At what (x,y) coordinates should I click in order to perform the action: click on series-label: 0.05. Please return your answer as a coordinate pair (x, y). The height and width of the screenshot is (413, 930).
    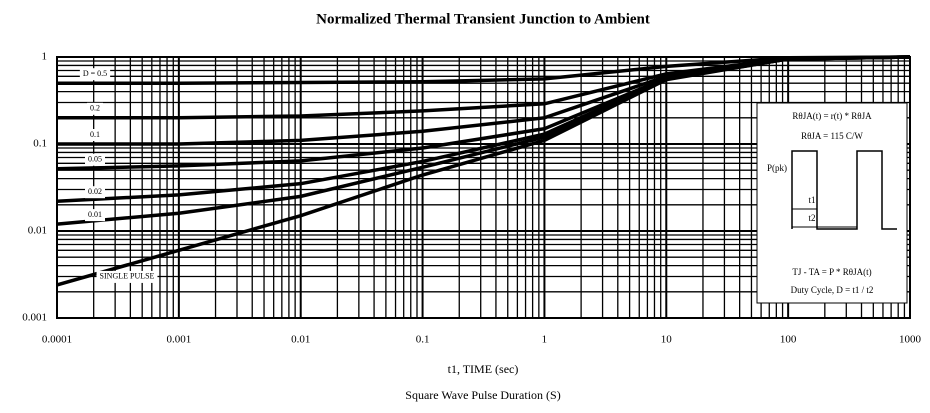
    Looking at the image, I should click on (95, 159).